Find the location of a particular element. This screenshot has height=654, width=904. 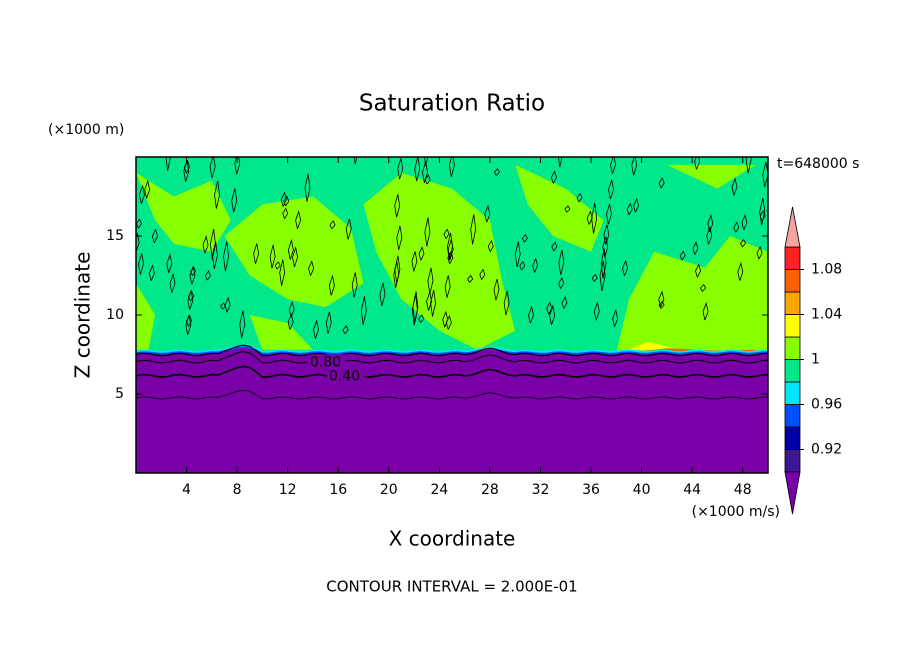

x-tick-label: 32 is located at coordinates (541, 490).